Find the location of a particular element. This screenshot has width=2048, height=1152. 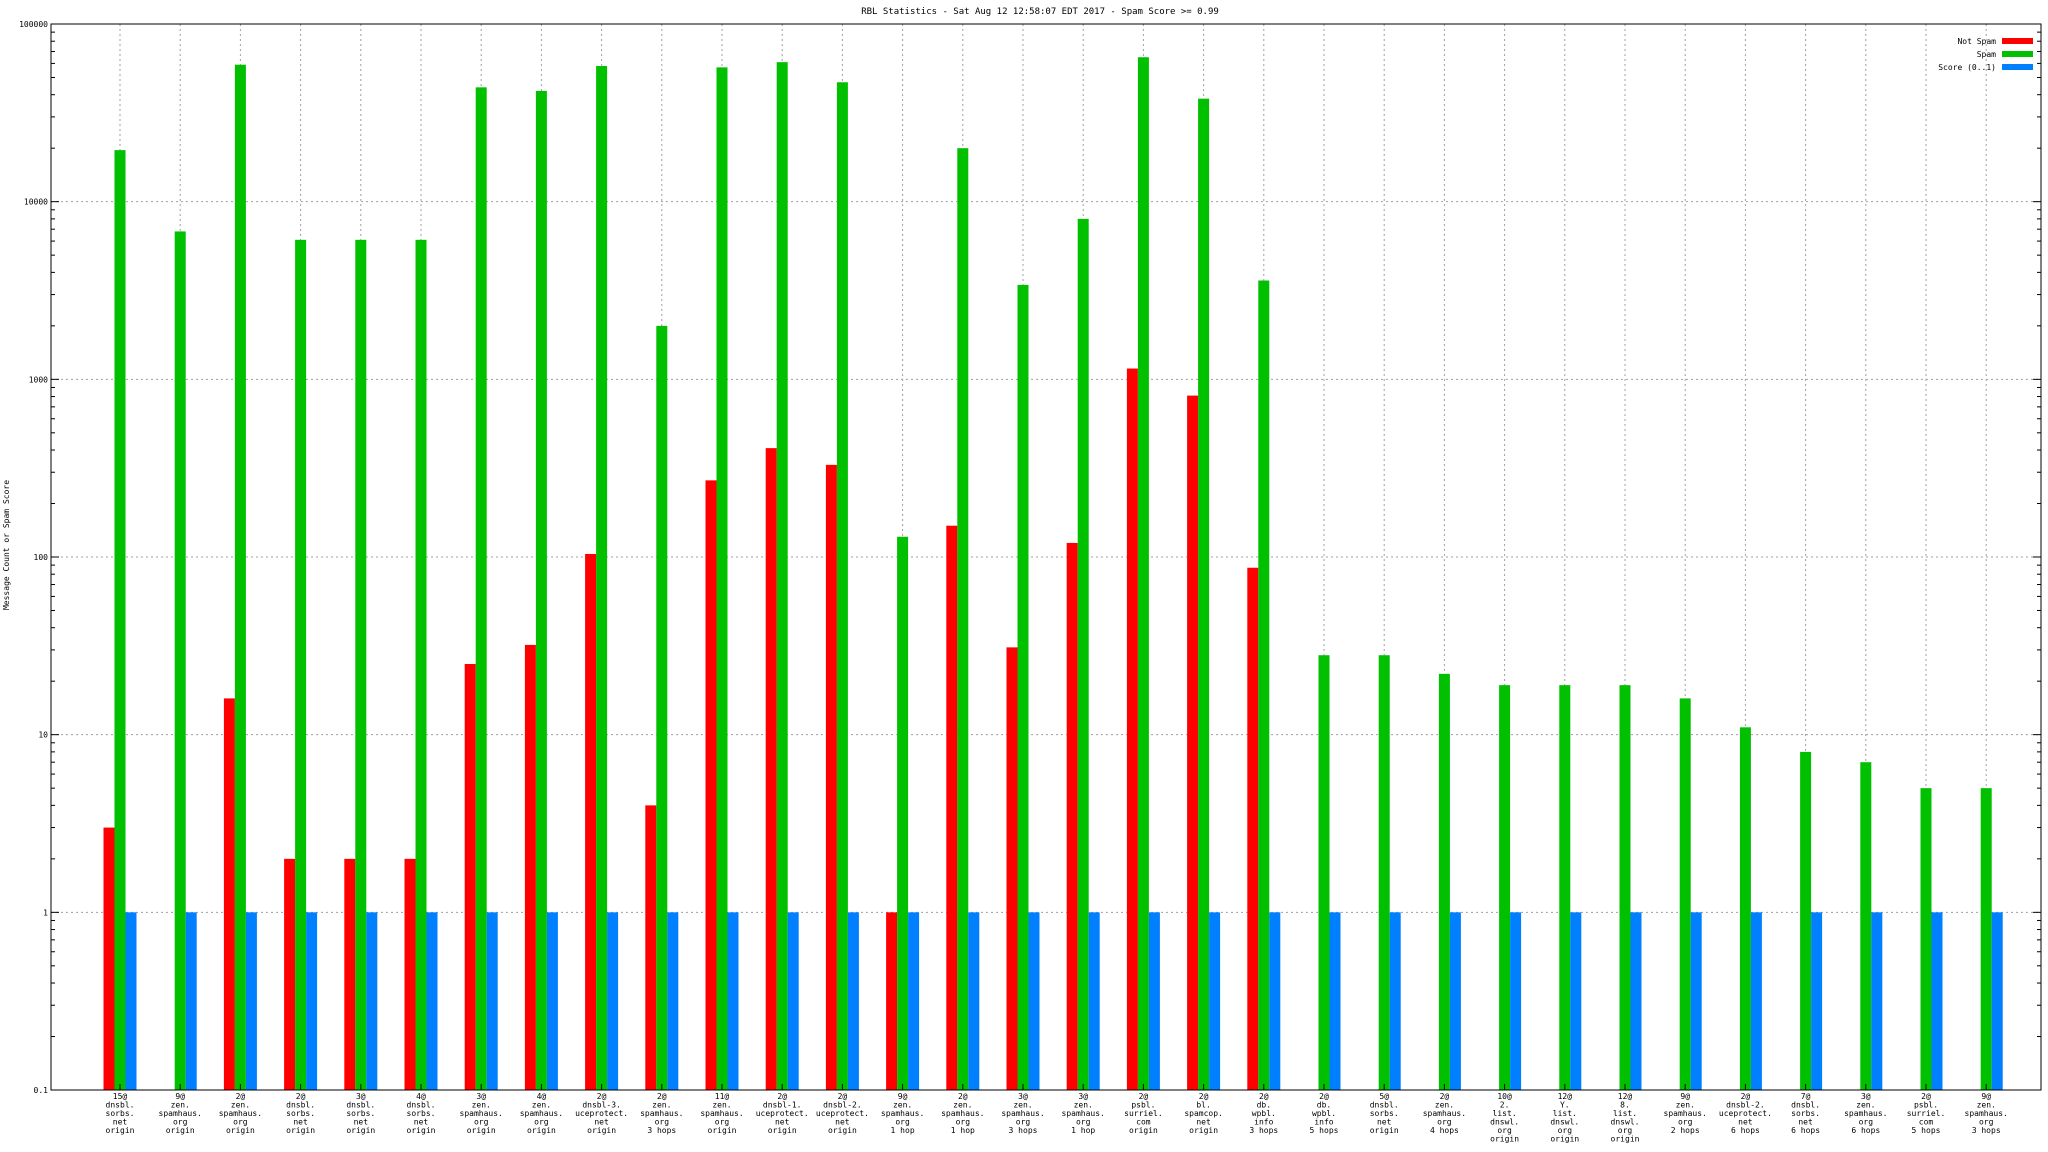

x-category-label: 2@ dnsbl-3. uceprotect. net origin is located at coordinates (601, 1113).